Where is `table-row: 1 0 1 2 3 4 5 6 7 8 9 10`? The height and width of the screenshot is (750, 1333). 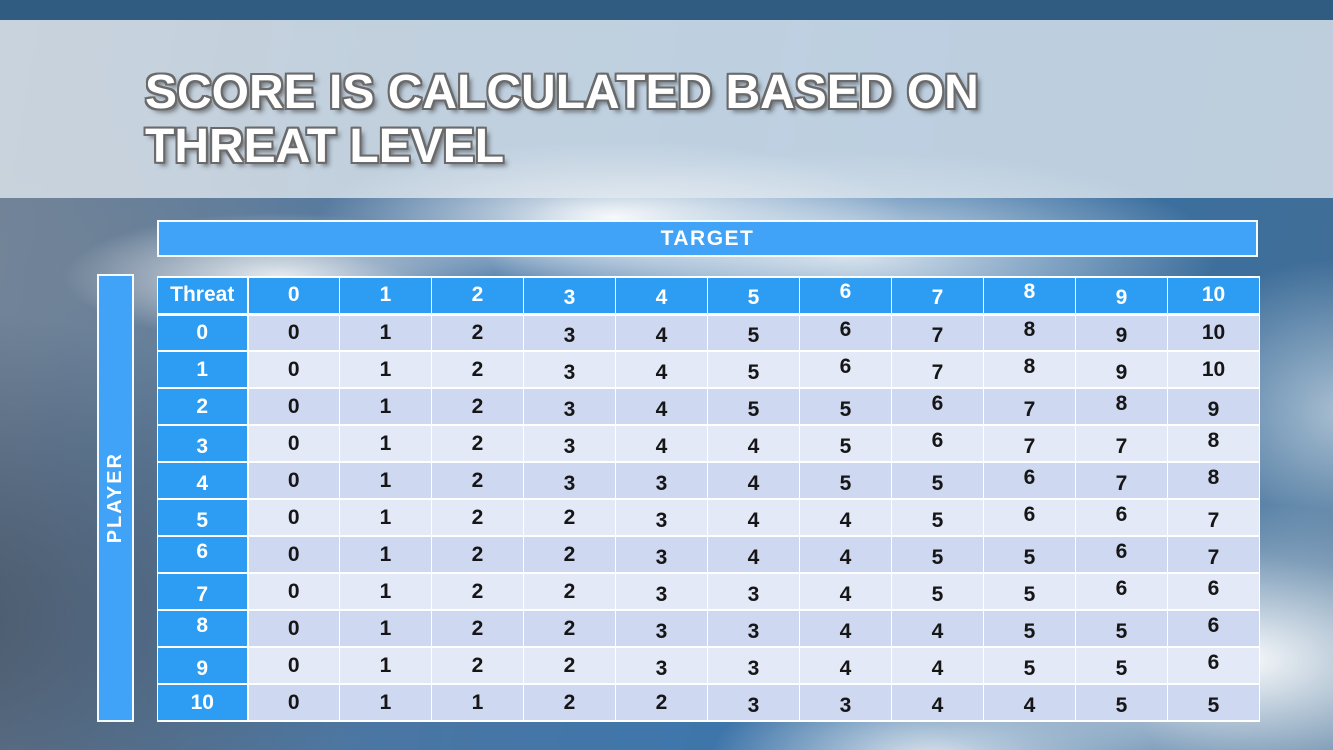
table-row: 1 0 1 2 3 4 5 6 7 8 9 10 is located at coordinates (708, 369).